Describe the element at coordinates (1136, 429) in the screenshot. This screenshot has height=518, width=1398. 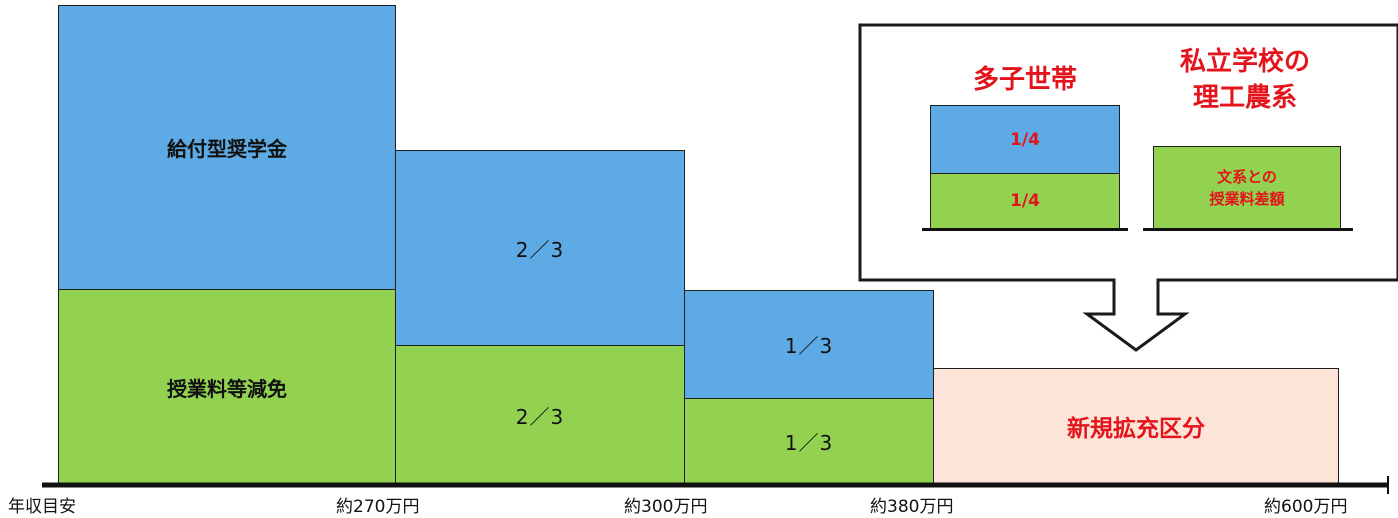
I see `new-category-label: 新規拡充区分` at that location.